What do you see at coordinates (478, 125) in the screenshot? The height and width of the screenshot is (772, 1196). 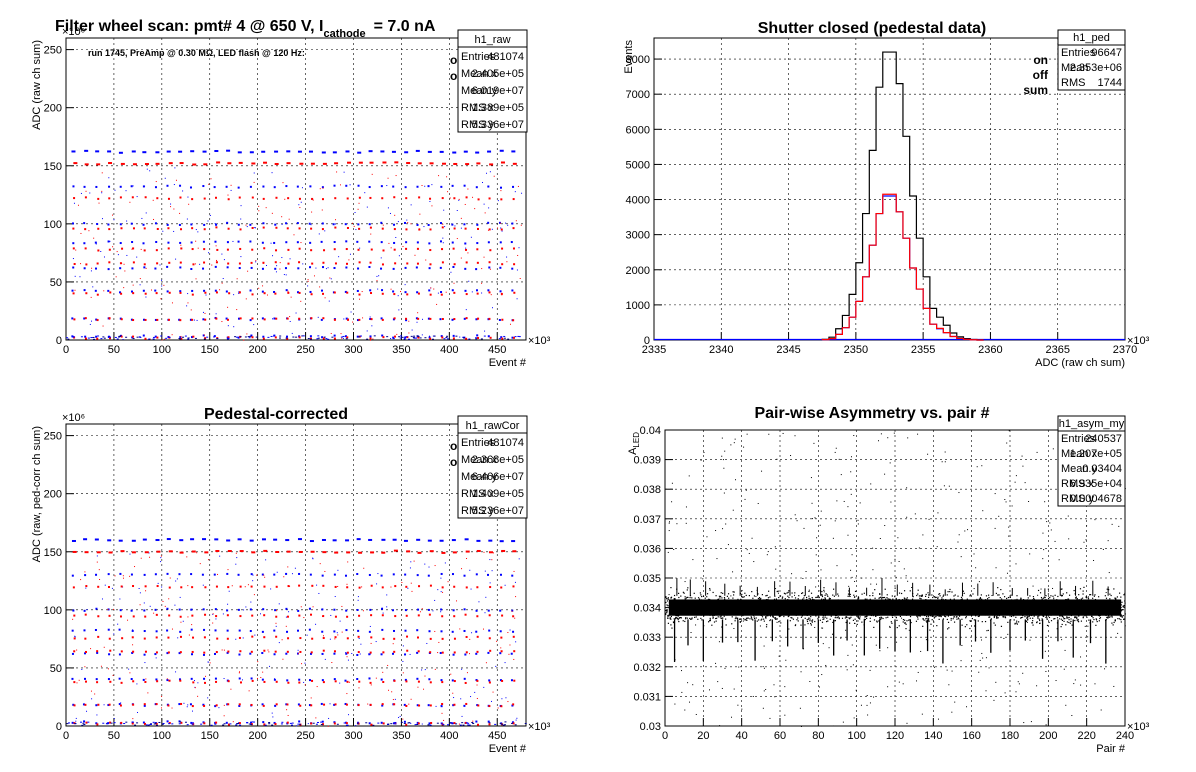 I see `stats-key: RMS y` at bounding box center [478, 125].